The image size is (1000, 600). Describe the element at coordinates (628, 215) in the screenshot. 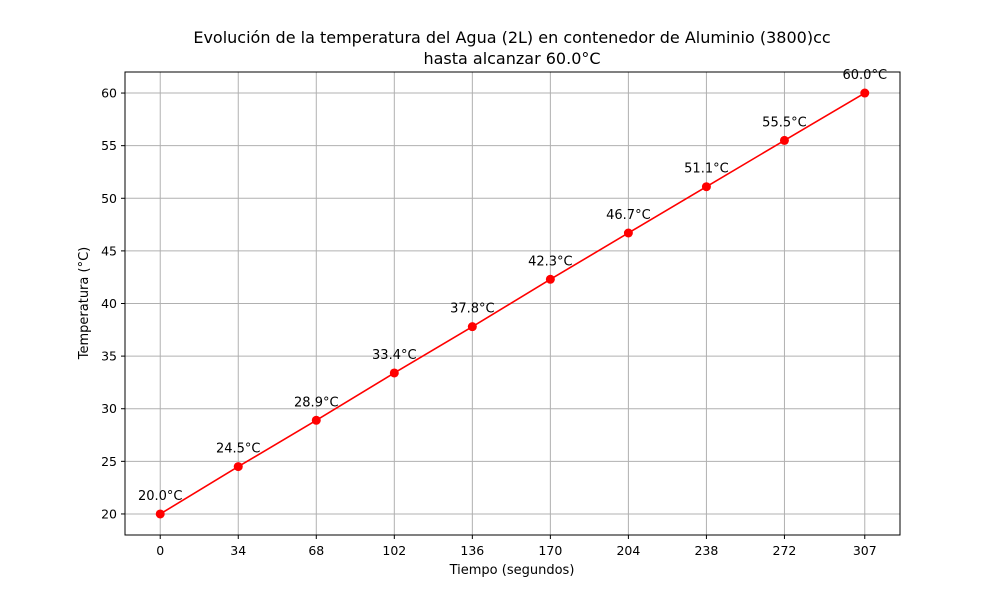

I see `data-label: 46.7°C` at that location.